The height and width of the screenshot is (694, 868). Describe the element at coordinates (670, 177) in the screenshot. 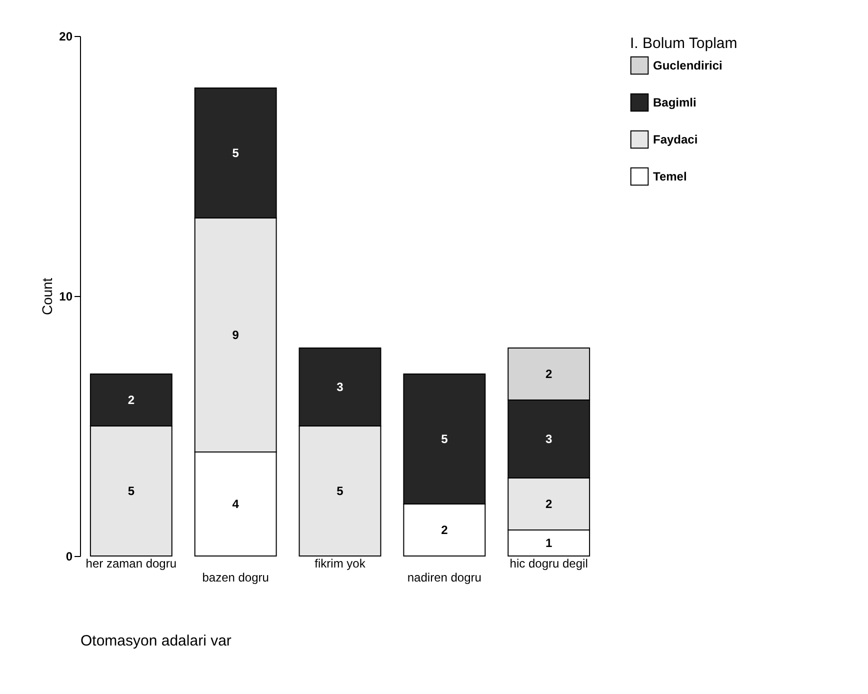

I see `legend-label: Temel` at that location.